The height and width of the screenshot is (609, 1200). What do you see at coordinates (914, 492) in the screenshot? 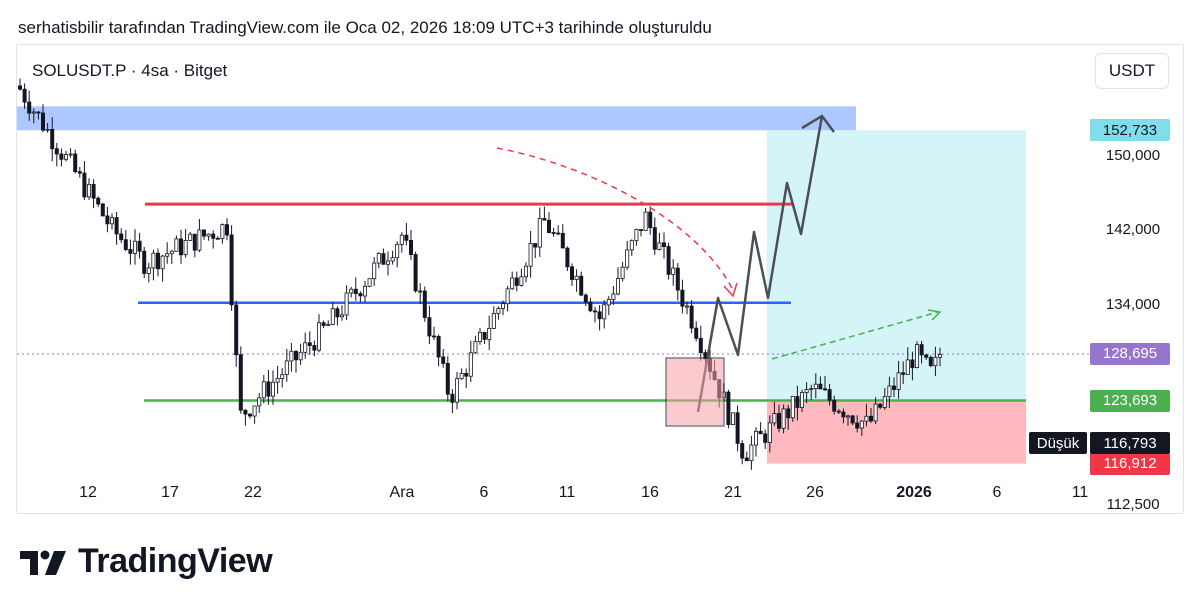
I see `x-tick-label: 2026` at bounding box center [914, 492].